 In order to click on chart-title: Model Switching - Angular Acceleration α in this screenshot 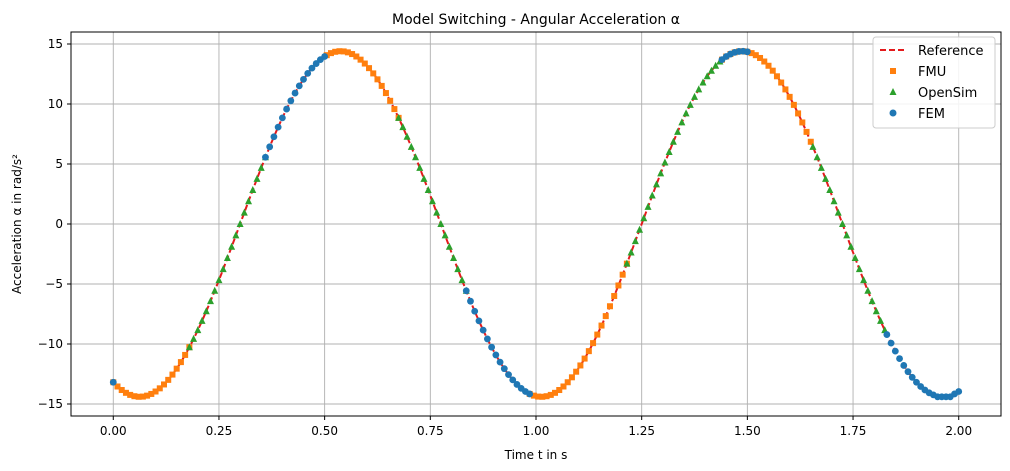, I will do `click(536, 20)`.